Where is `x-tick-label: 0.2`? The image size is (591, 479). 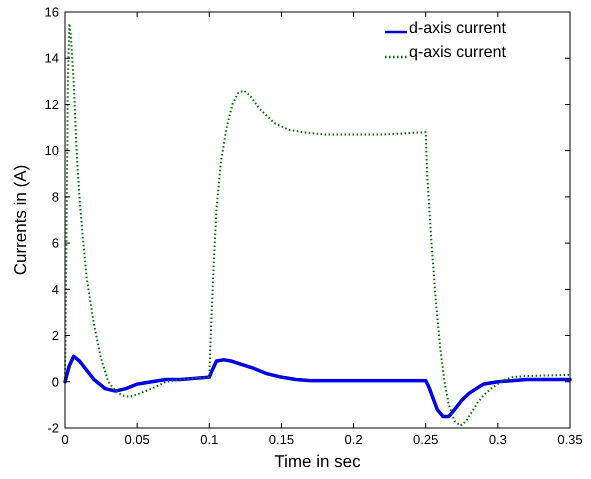
x-tick-label: 0.2 is located at coordinates (353, 439).